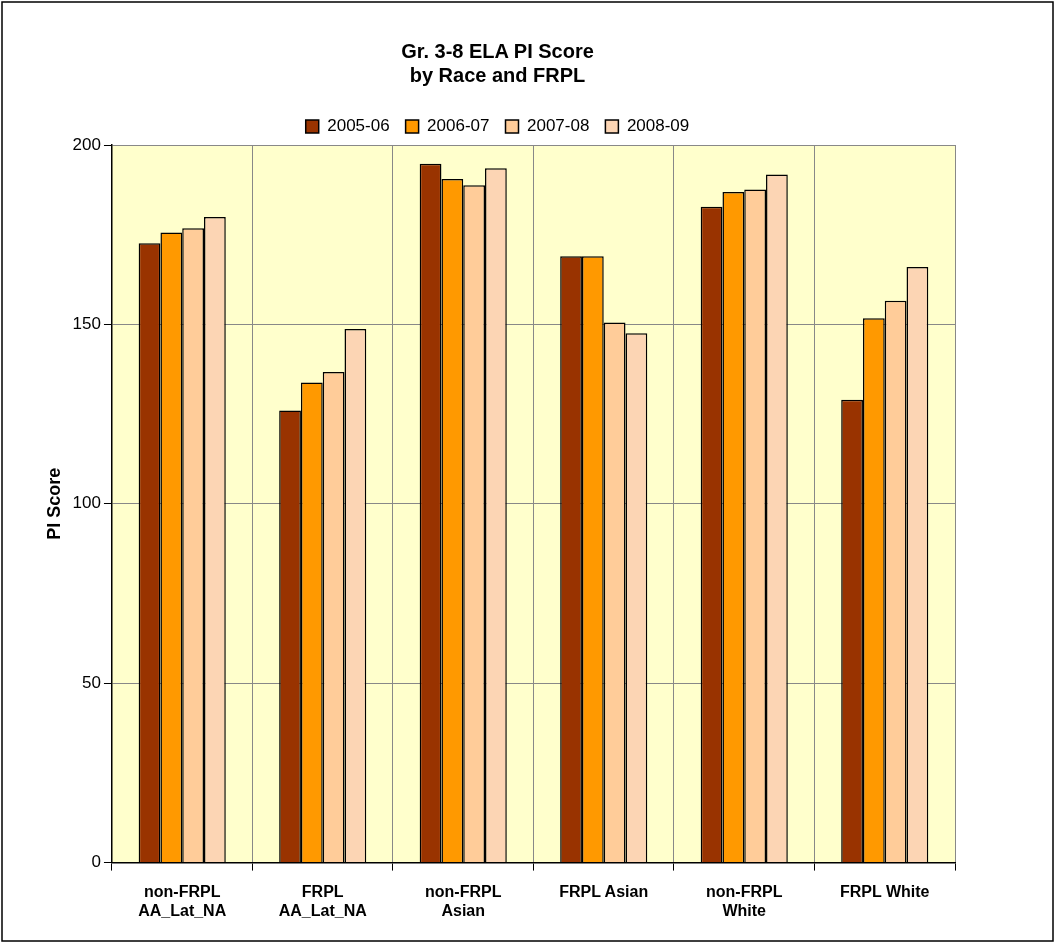 The height and width of the screenshot is (943, 1055). Describe the element at coordinates (182, 900) in the screenshot. I see `x-tick-label: non-FRPL AA_Lat_NA` at that location.